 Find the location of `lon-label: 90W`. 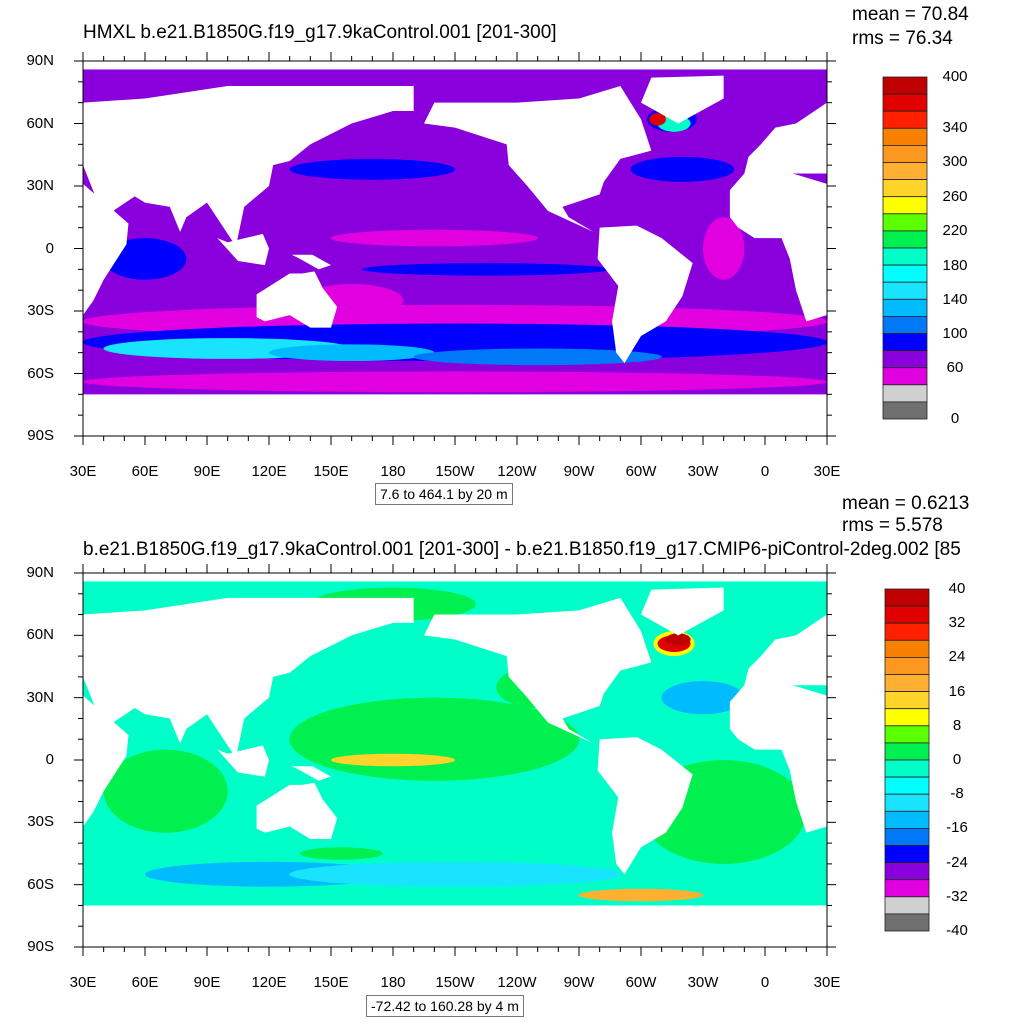

lon-label: 90W is located at coordinates (579, 471).